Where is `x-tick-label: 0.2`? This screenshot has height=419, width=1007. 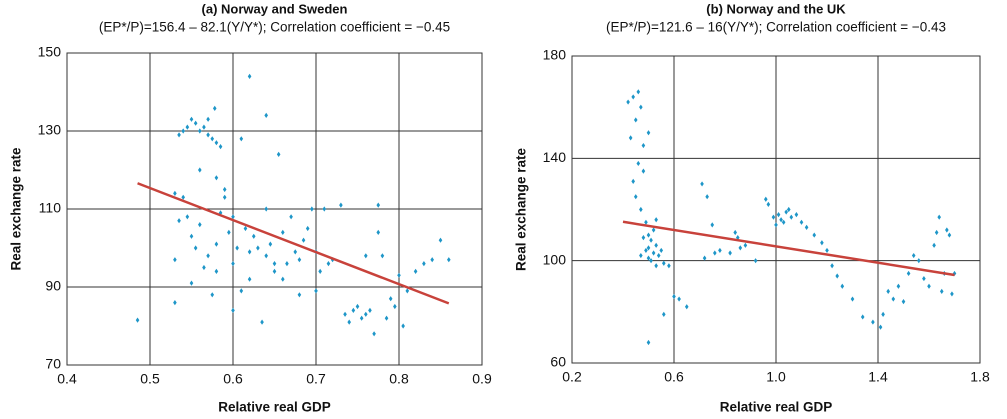
x-tick-label: 0.2 is located at coordinates (572, 377).